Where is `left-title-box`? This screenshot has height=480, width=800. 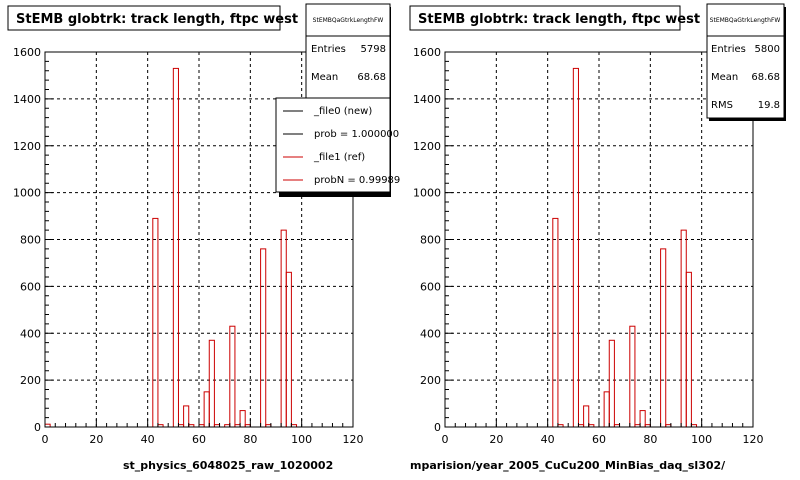 left-title-box is located at coordinates (144, 18).